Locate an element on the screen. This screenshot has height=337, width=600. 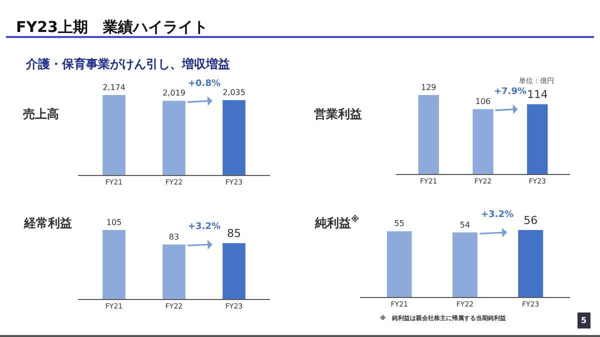
data-label: 83 is located at coordinates (174, 237).